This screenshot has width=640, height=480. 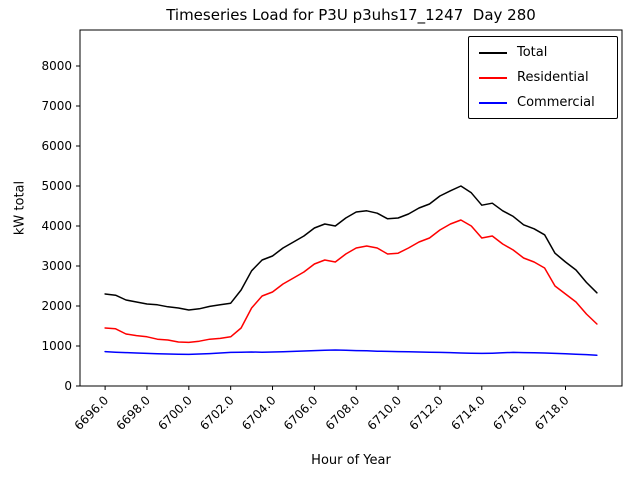 I want to click on legend-label-residential: Residential, so click(x=553, y=77).